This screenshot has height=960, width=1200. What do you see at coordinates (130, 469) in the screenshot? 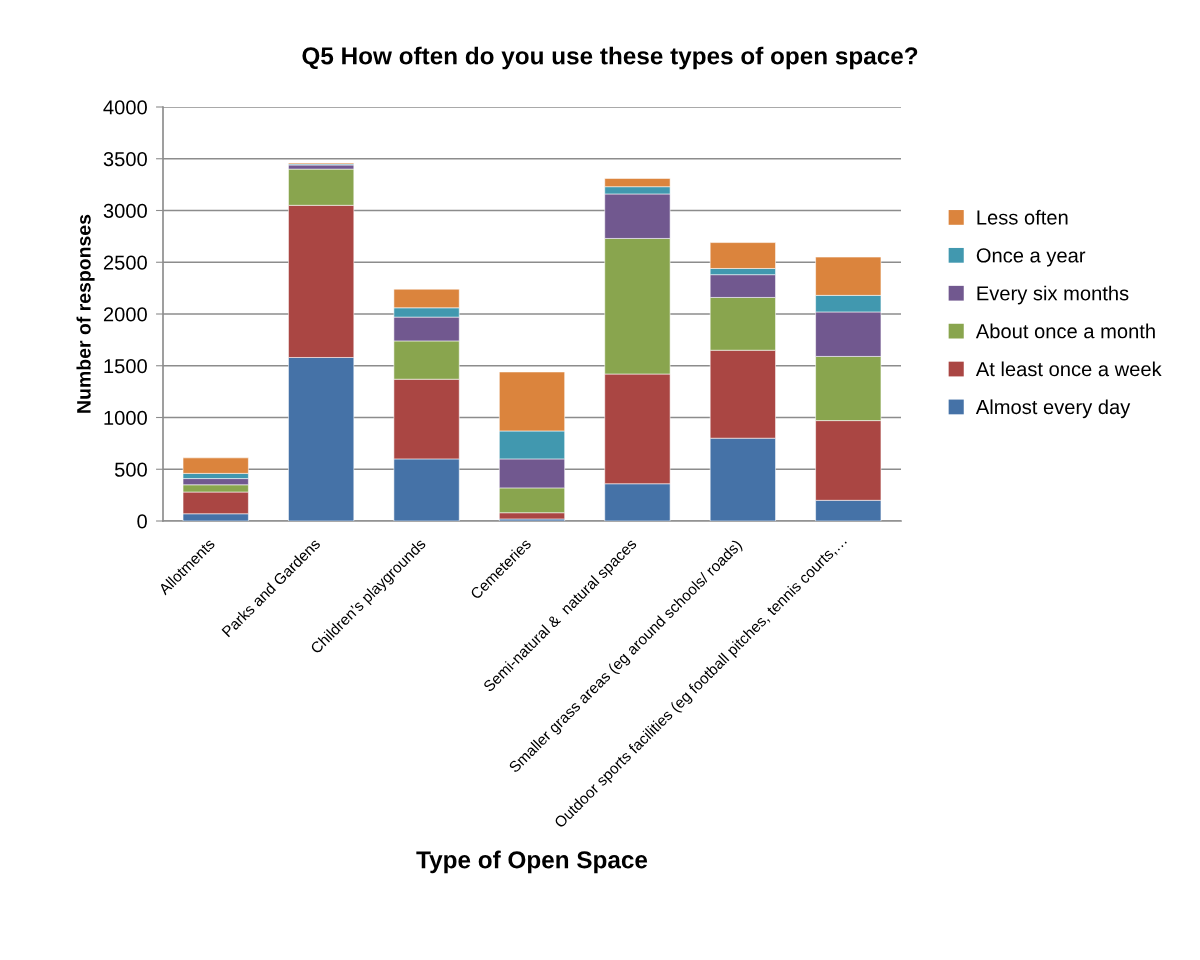
I see `y-tick-label: 500` at bounding box center [130, 469].